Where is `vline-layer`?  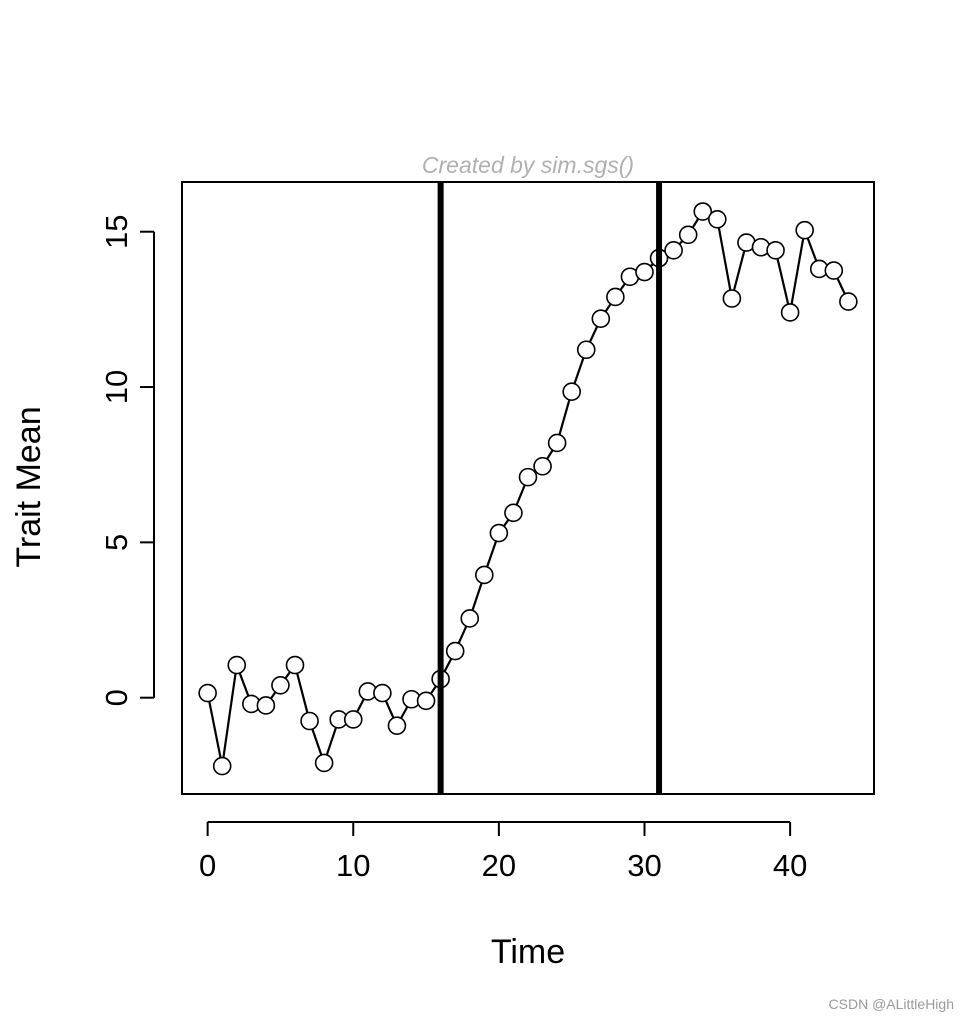
vline-layer is located at coordinates (550, 488).